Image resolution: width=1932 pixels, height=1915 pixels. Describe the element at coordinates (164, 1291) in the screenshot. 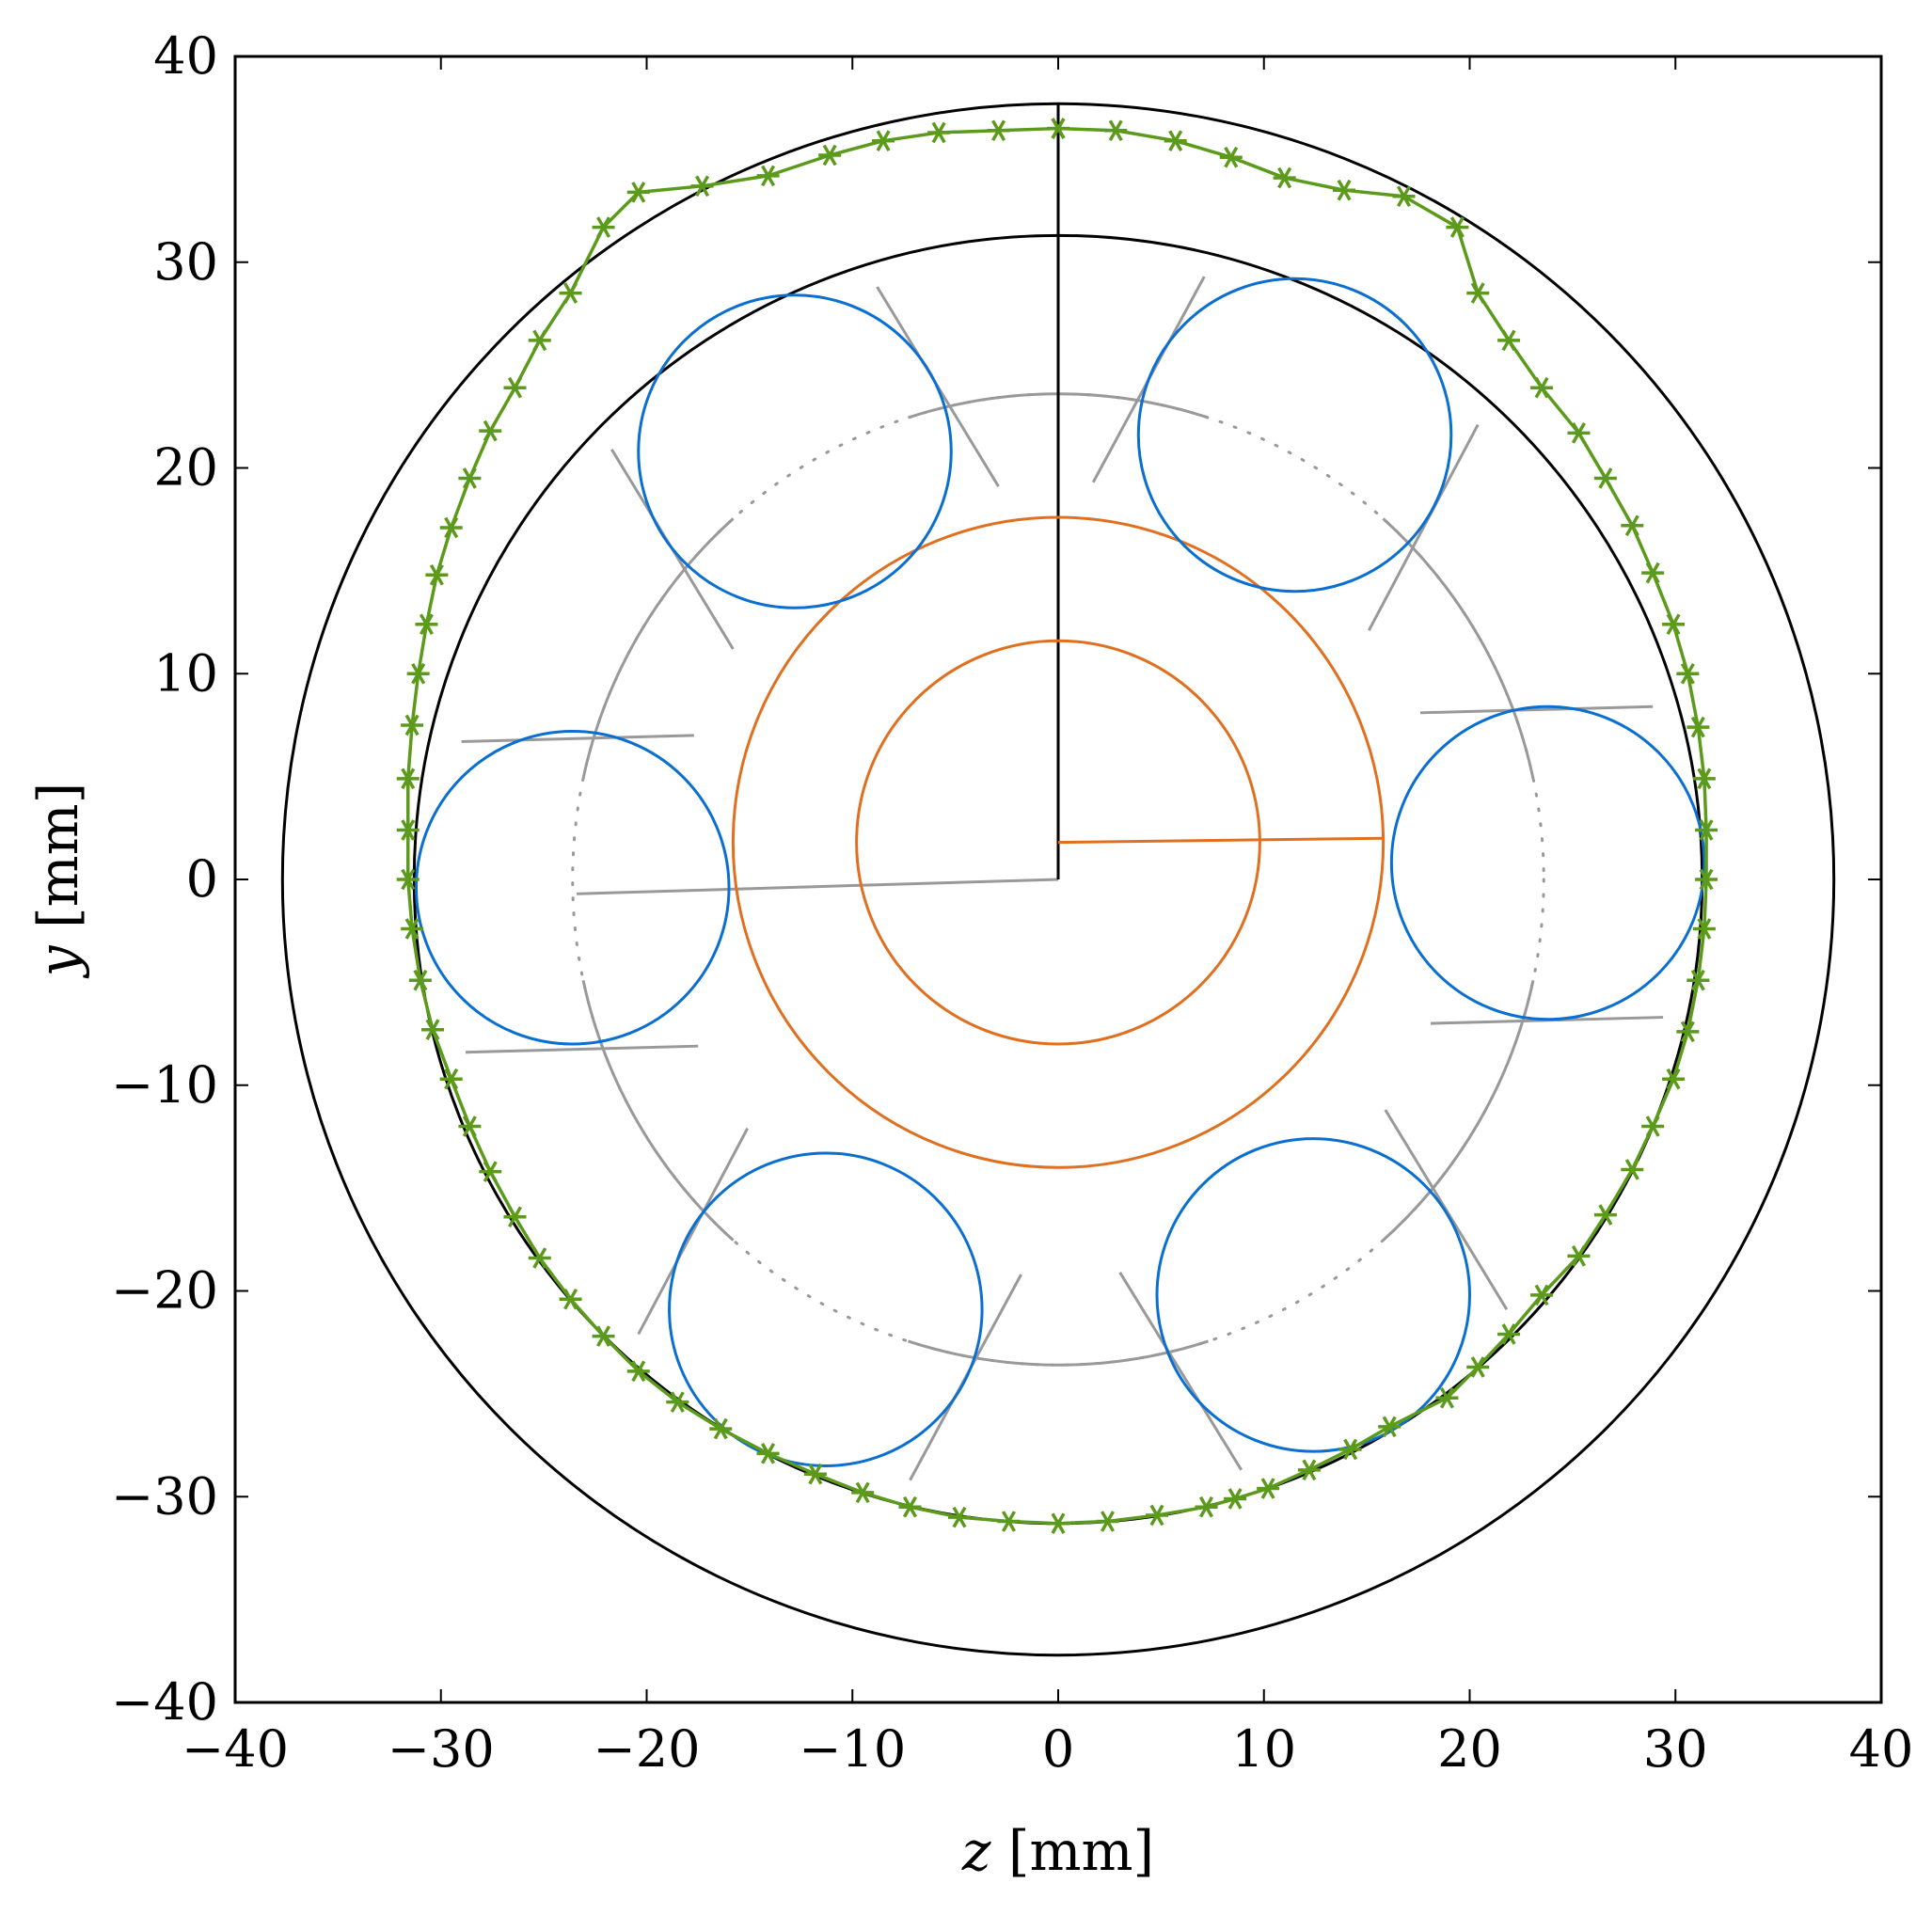

I see `y-tick-label: −20` at that location.